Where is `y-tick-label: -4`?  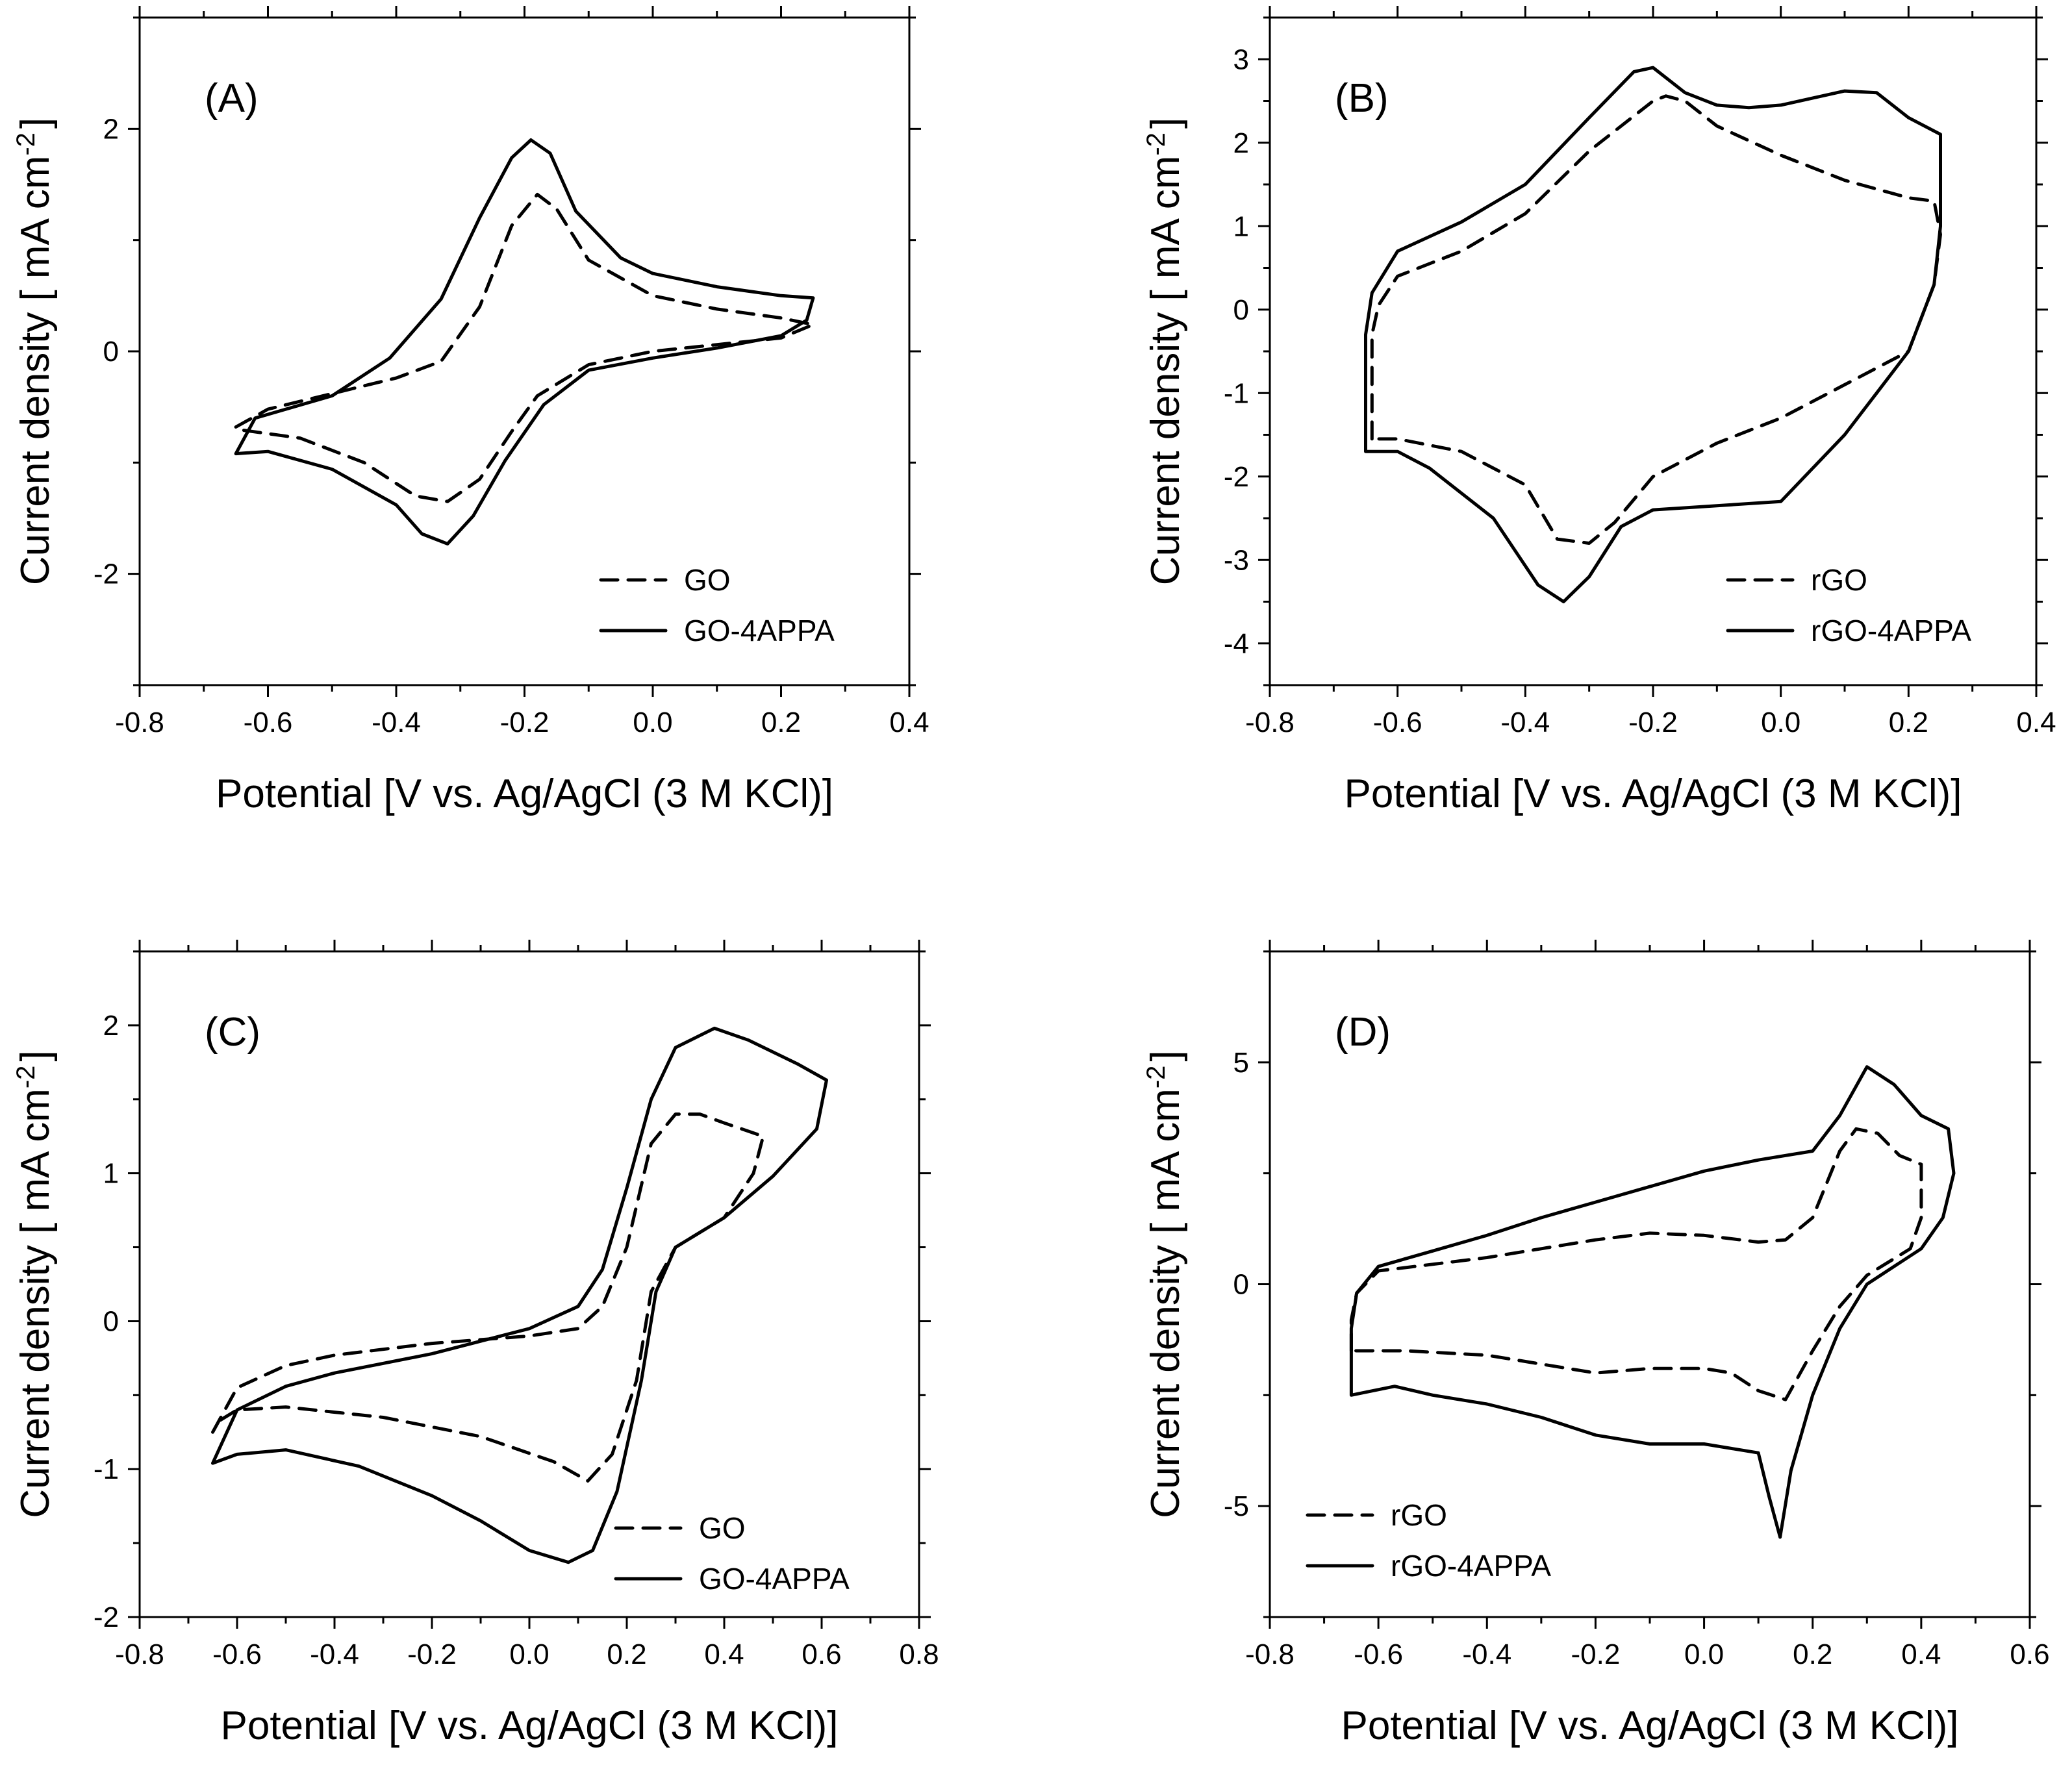
y-tick-label: -4 is located at coordinates (1236, 644).